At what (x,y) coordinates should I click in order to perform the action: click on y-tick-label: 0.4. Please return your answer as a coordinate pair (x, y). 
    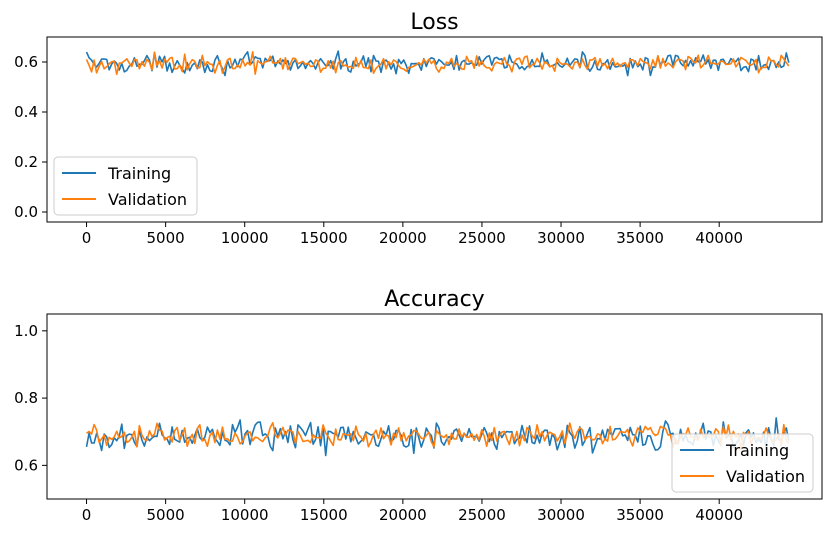
    Looking at the image, I should click on (26, 112).